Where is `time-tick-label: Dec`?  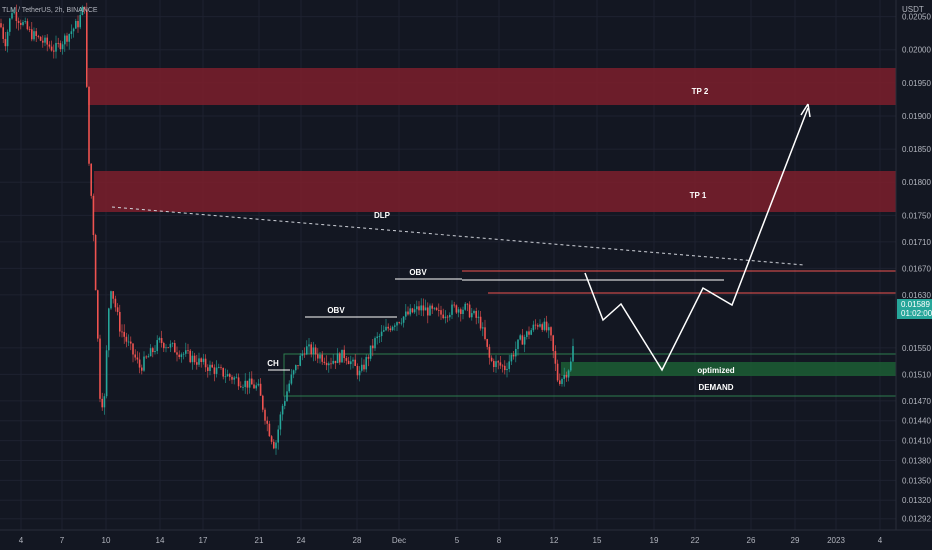
time-tick-label: Dec is located at coordinates (399, 540).